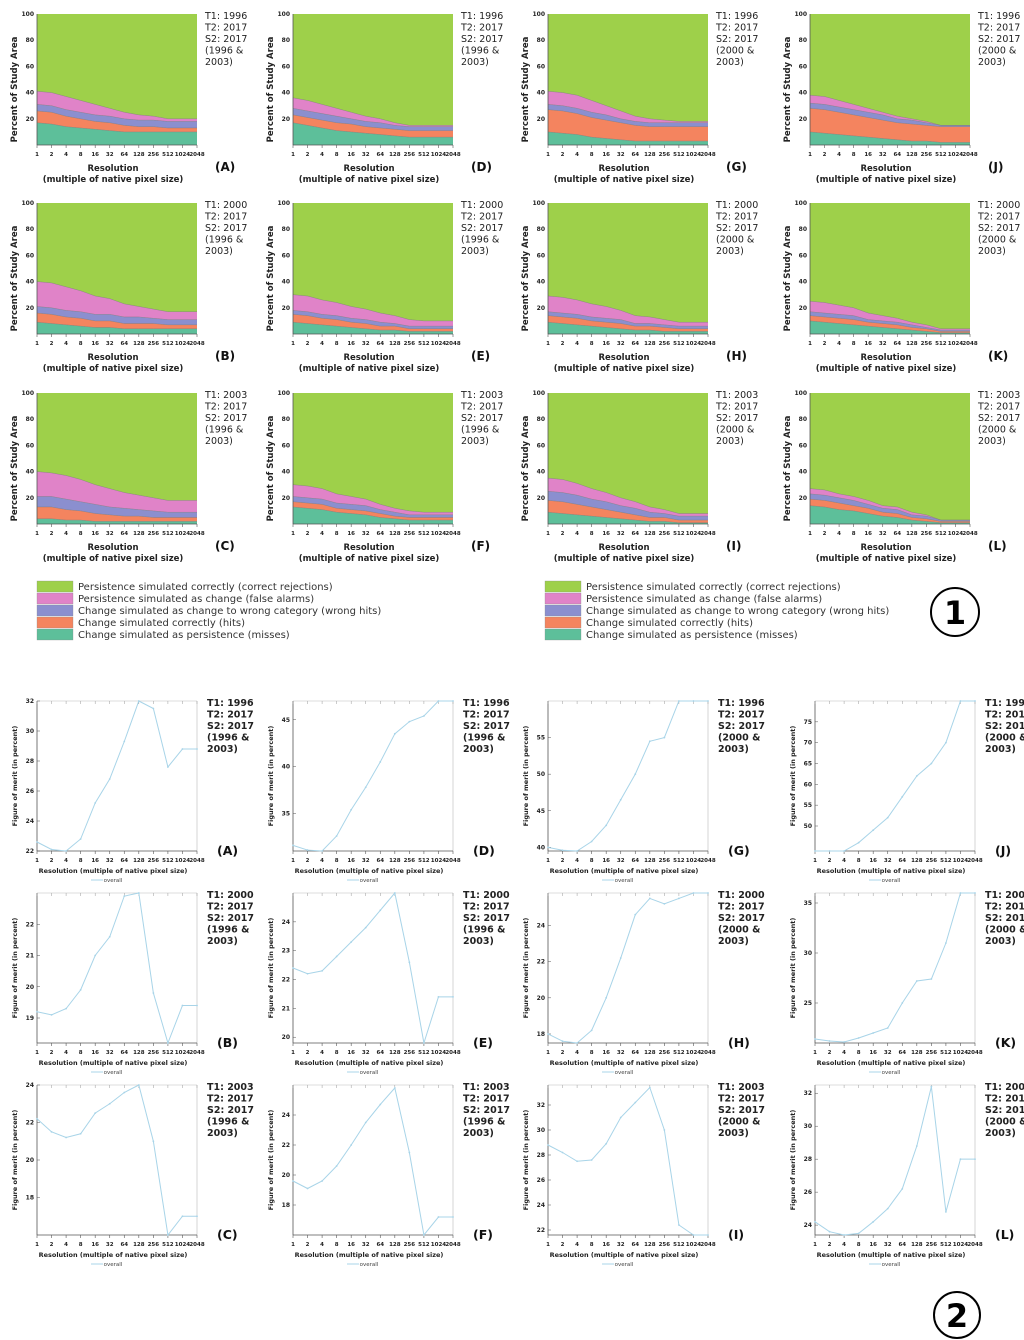  What do you see at coordinates (606, 155) in the screenshot?
I see `x-tick-label: 16` at bounding box center [606, 155].